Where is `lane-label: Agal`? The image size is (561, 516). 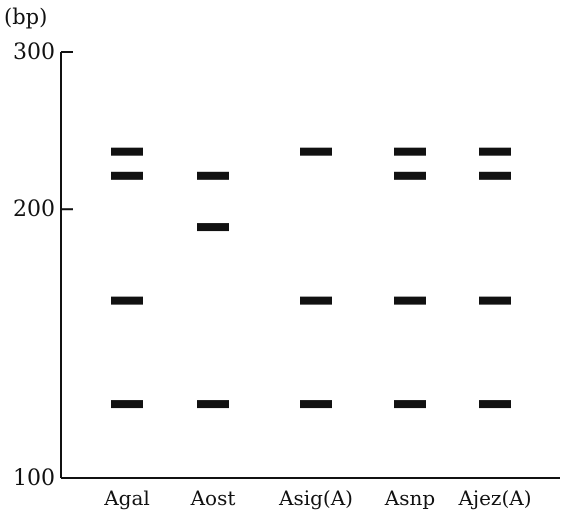 lane-label: Agal is located at coordinates (126, 498).